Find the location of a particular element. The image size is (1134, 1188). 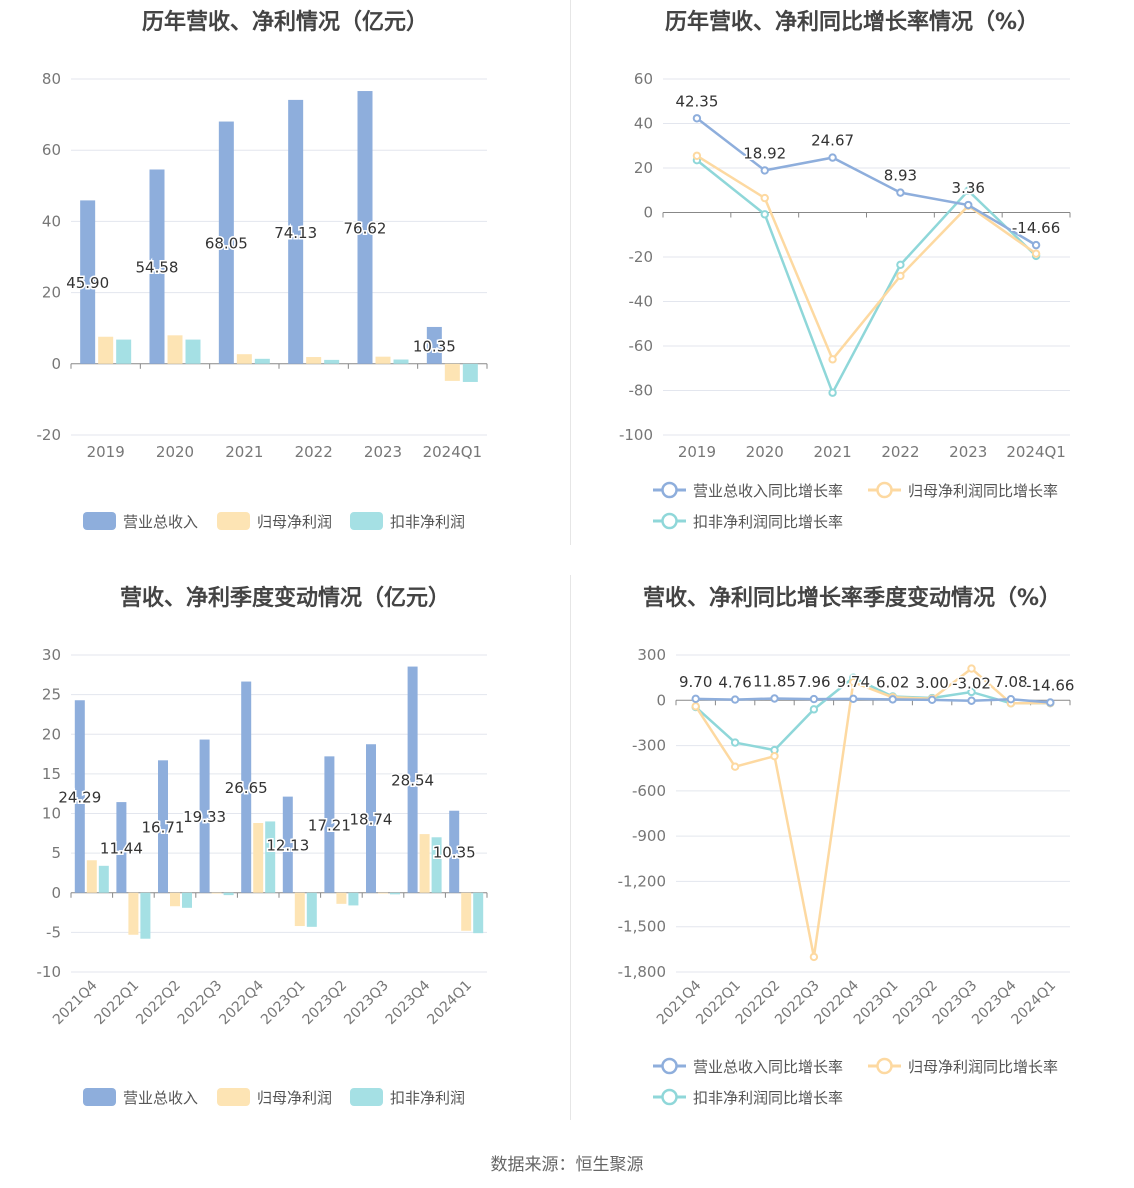

y-tick-label: 0 is located at coordinates (661, 700).